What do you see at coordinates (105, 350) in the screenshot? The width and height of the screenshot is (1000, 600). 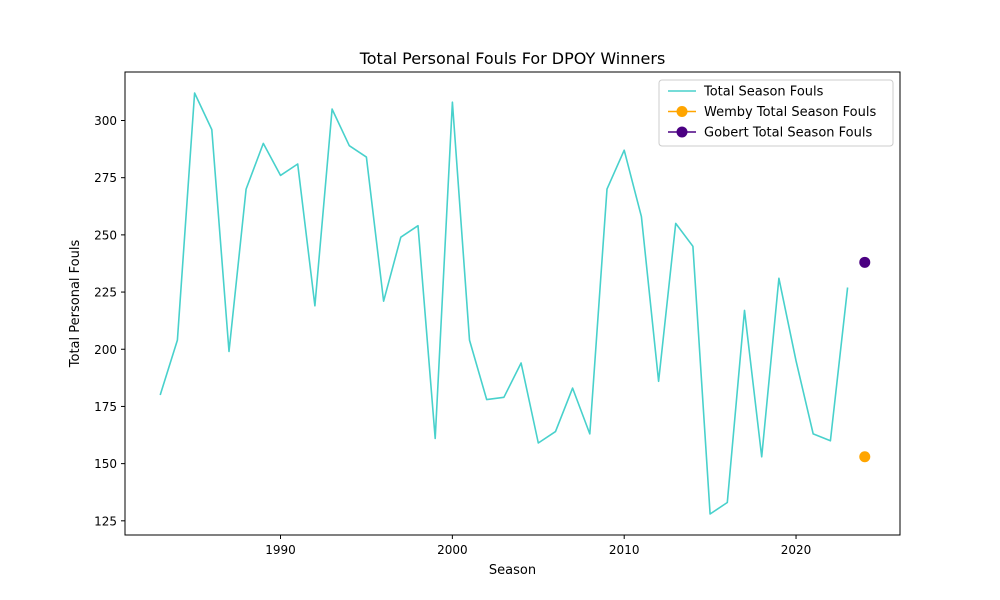 I see `y-tick-label-200: 200` at bounding box center [105, 350].